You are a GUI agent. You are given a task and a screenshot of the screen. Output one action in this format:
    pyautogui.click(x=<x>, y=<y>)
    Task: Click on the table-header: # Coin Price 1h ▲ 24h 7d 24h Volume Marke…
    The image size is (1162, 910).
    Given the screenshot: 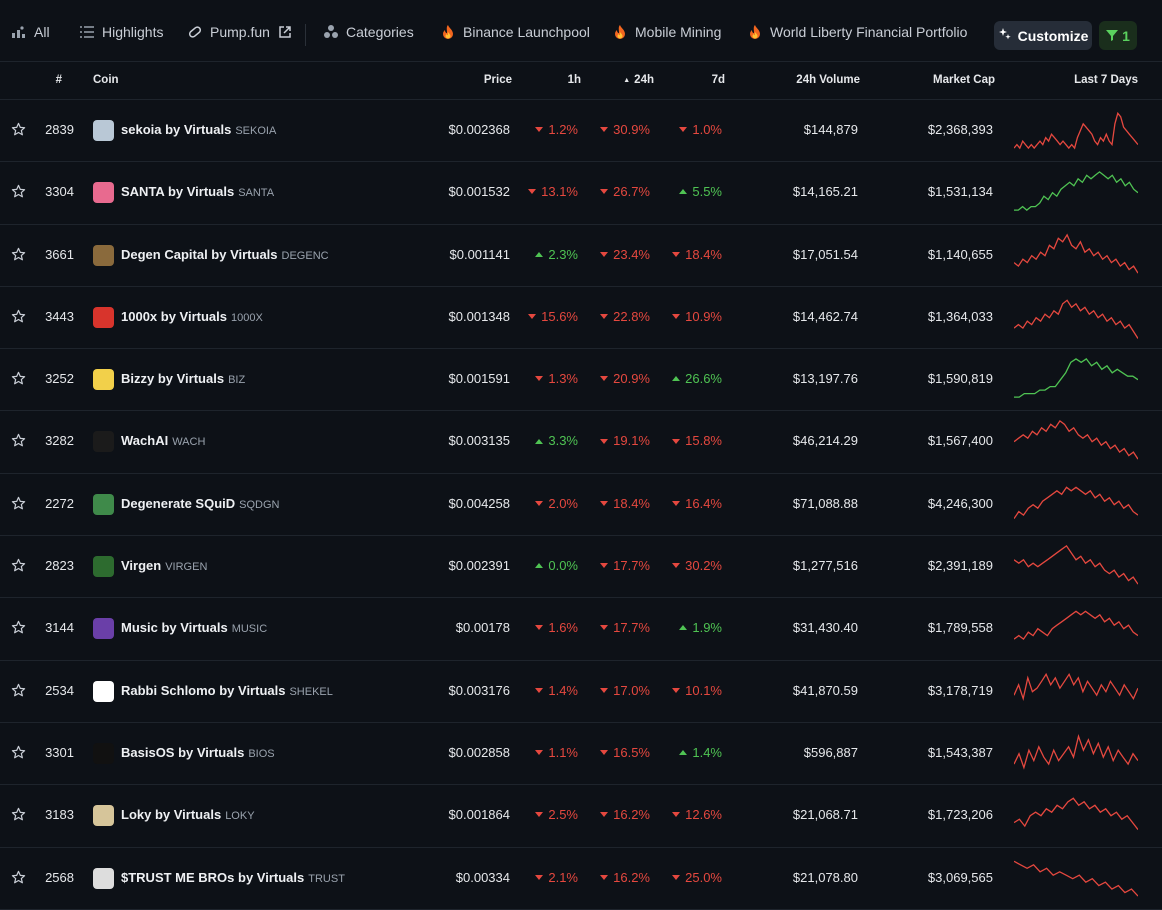 What is the action you would take?
    pyautogui.click(x=581, y=81)
    